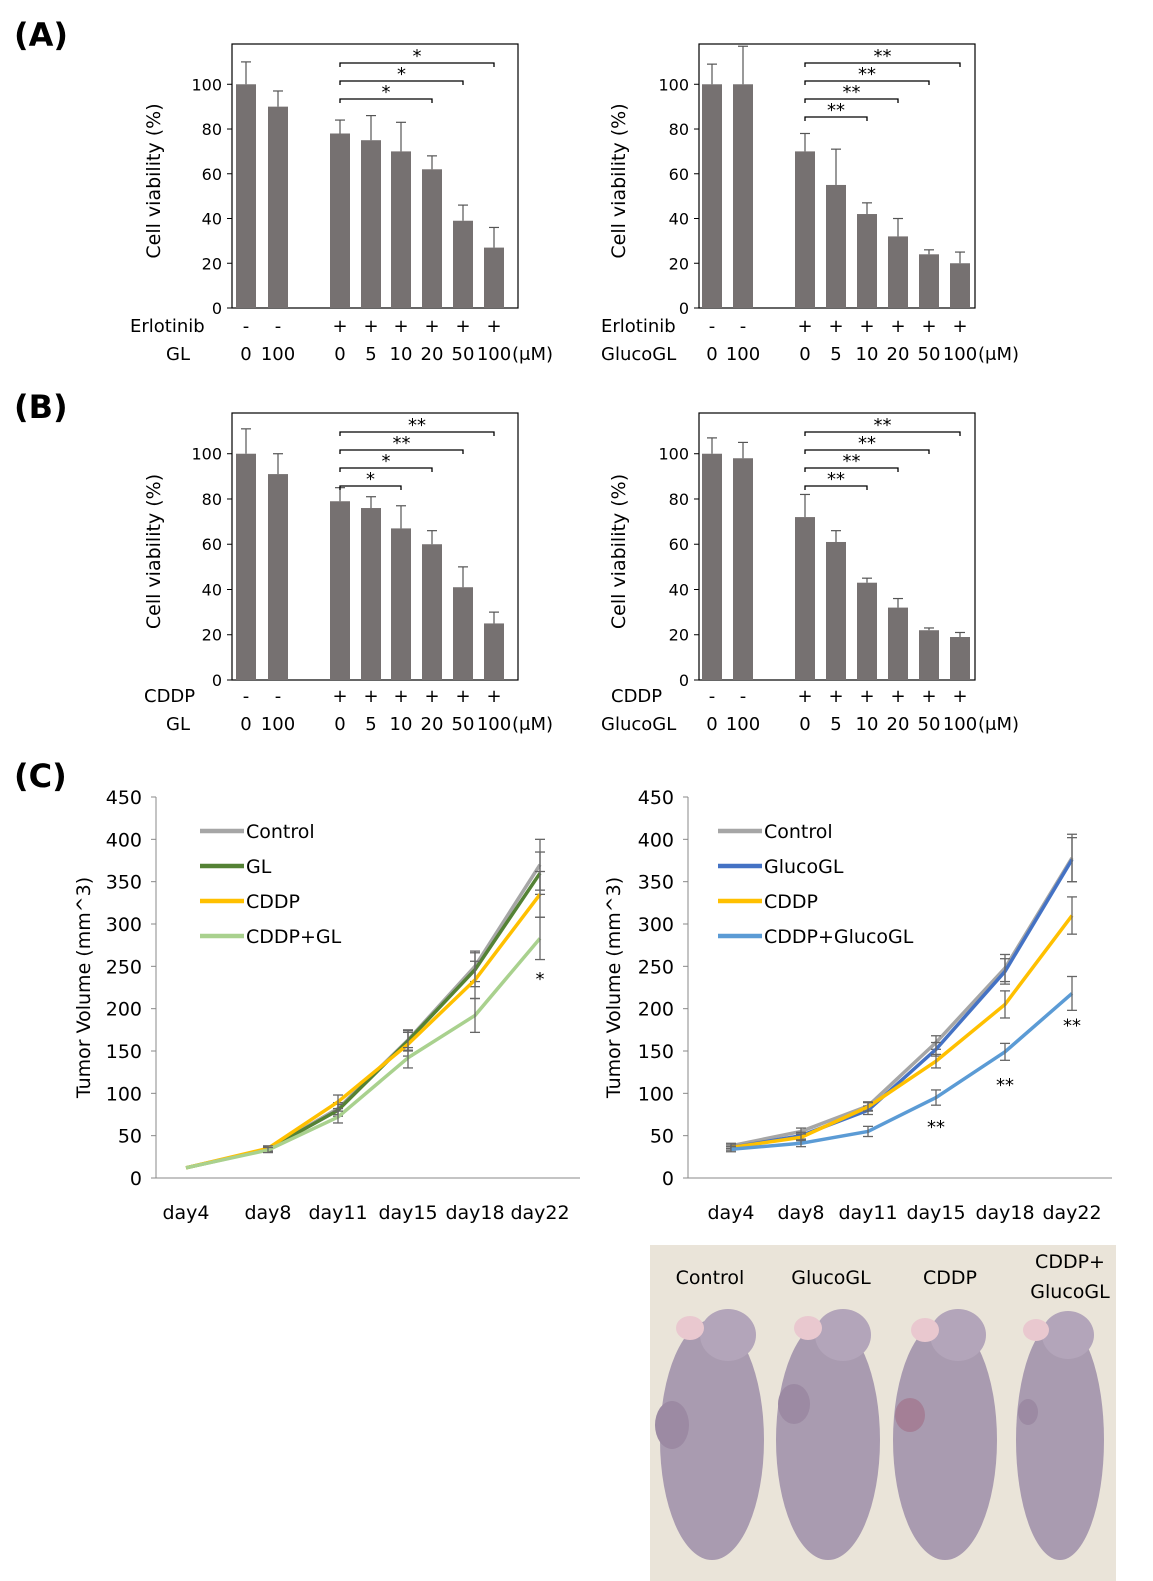 The width and height of the screenshot is (1153, 1581). I want to click on compound-label: GlucoGL, so click(638, 354).